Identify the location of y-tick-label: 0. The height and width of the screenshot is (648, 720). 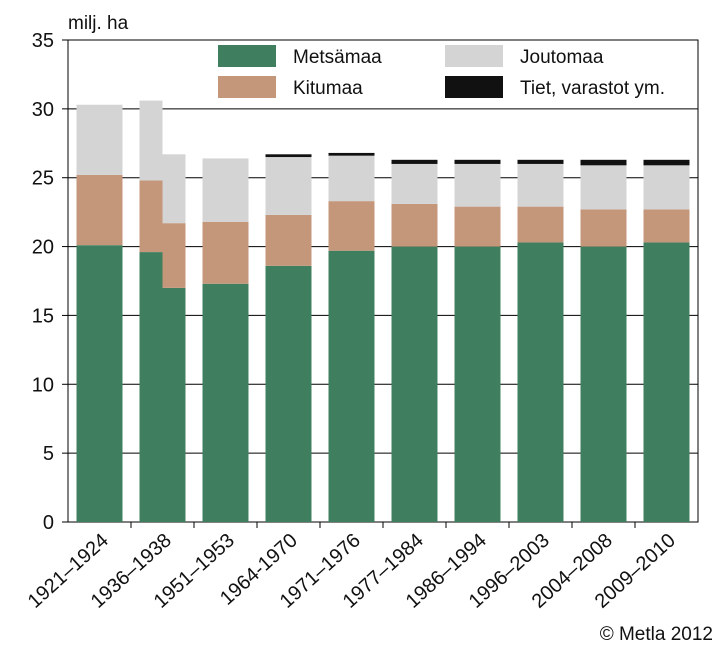
(48, 523).